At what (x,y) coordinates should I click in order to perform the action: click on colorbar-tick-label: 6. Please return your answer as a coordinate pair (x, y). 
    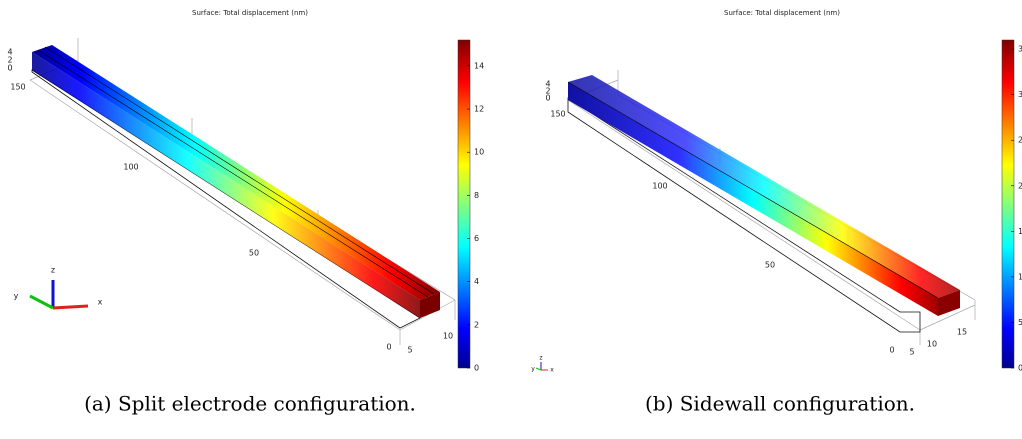
    Looking at the image, I should click on (476, 238).